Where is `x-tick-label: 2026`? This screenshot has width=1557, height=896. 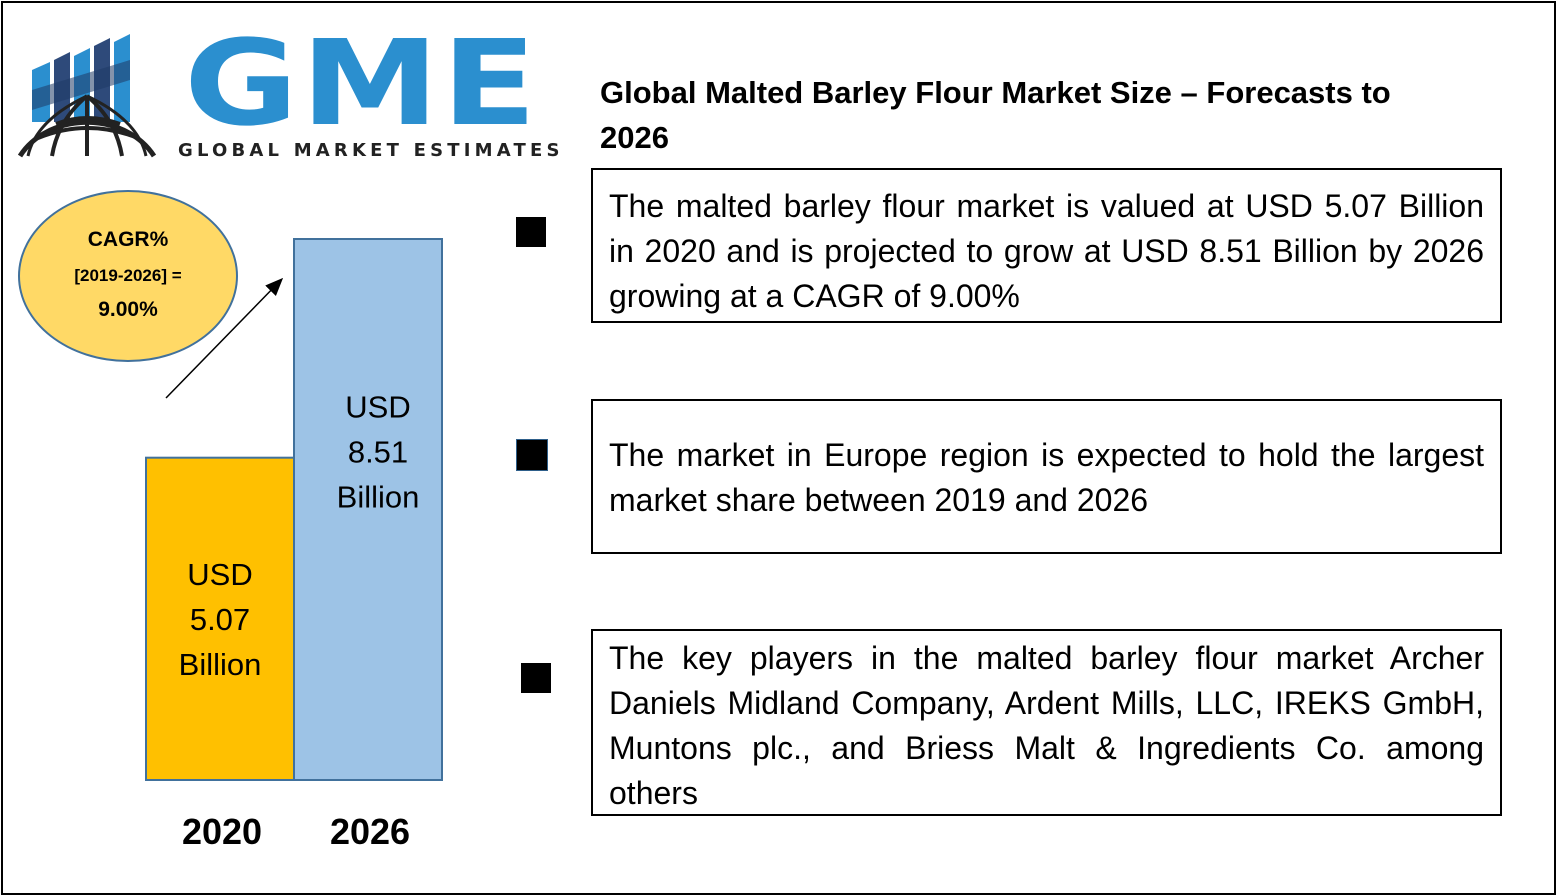 x-tick-label: 2026 is located at coordinates (370, 831).